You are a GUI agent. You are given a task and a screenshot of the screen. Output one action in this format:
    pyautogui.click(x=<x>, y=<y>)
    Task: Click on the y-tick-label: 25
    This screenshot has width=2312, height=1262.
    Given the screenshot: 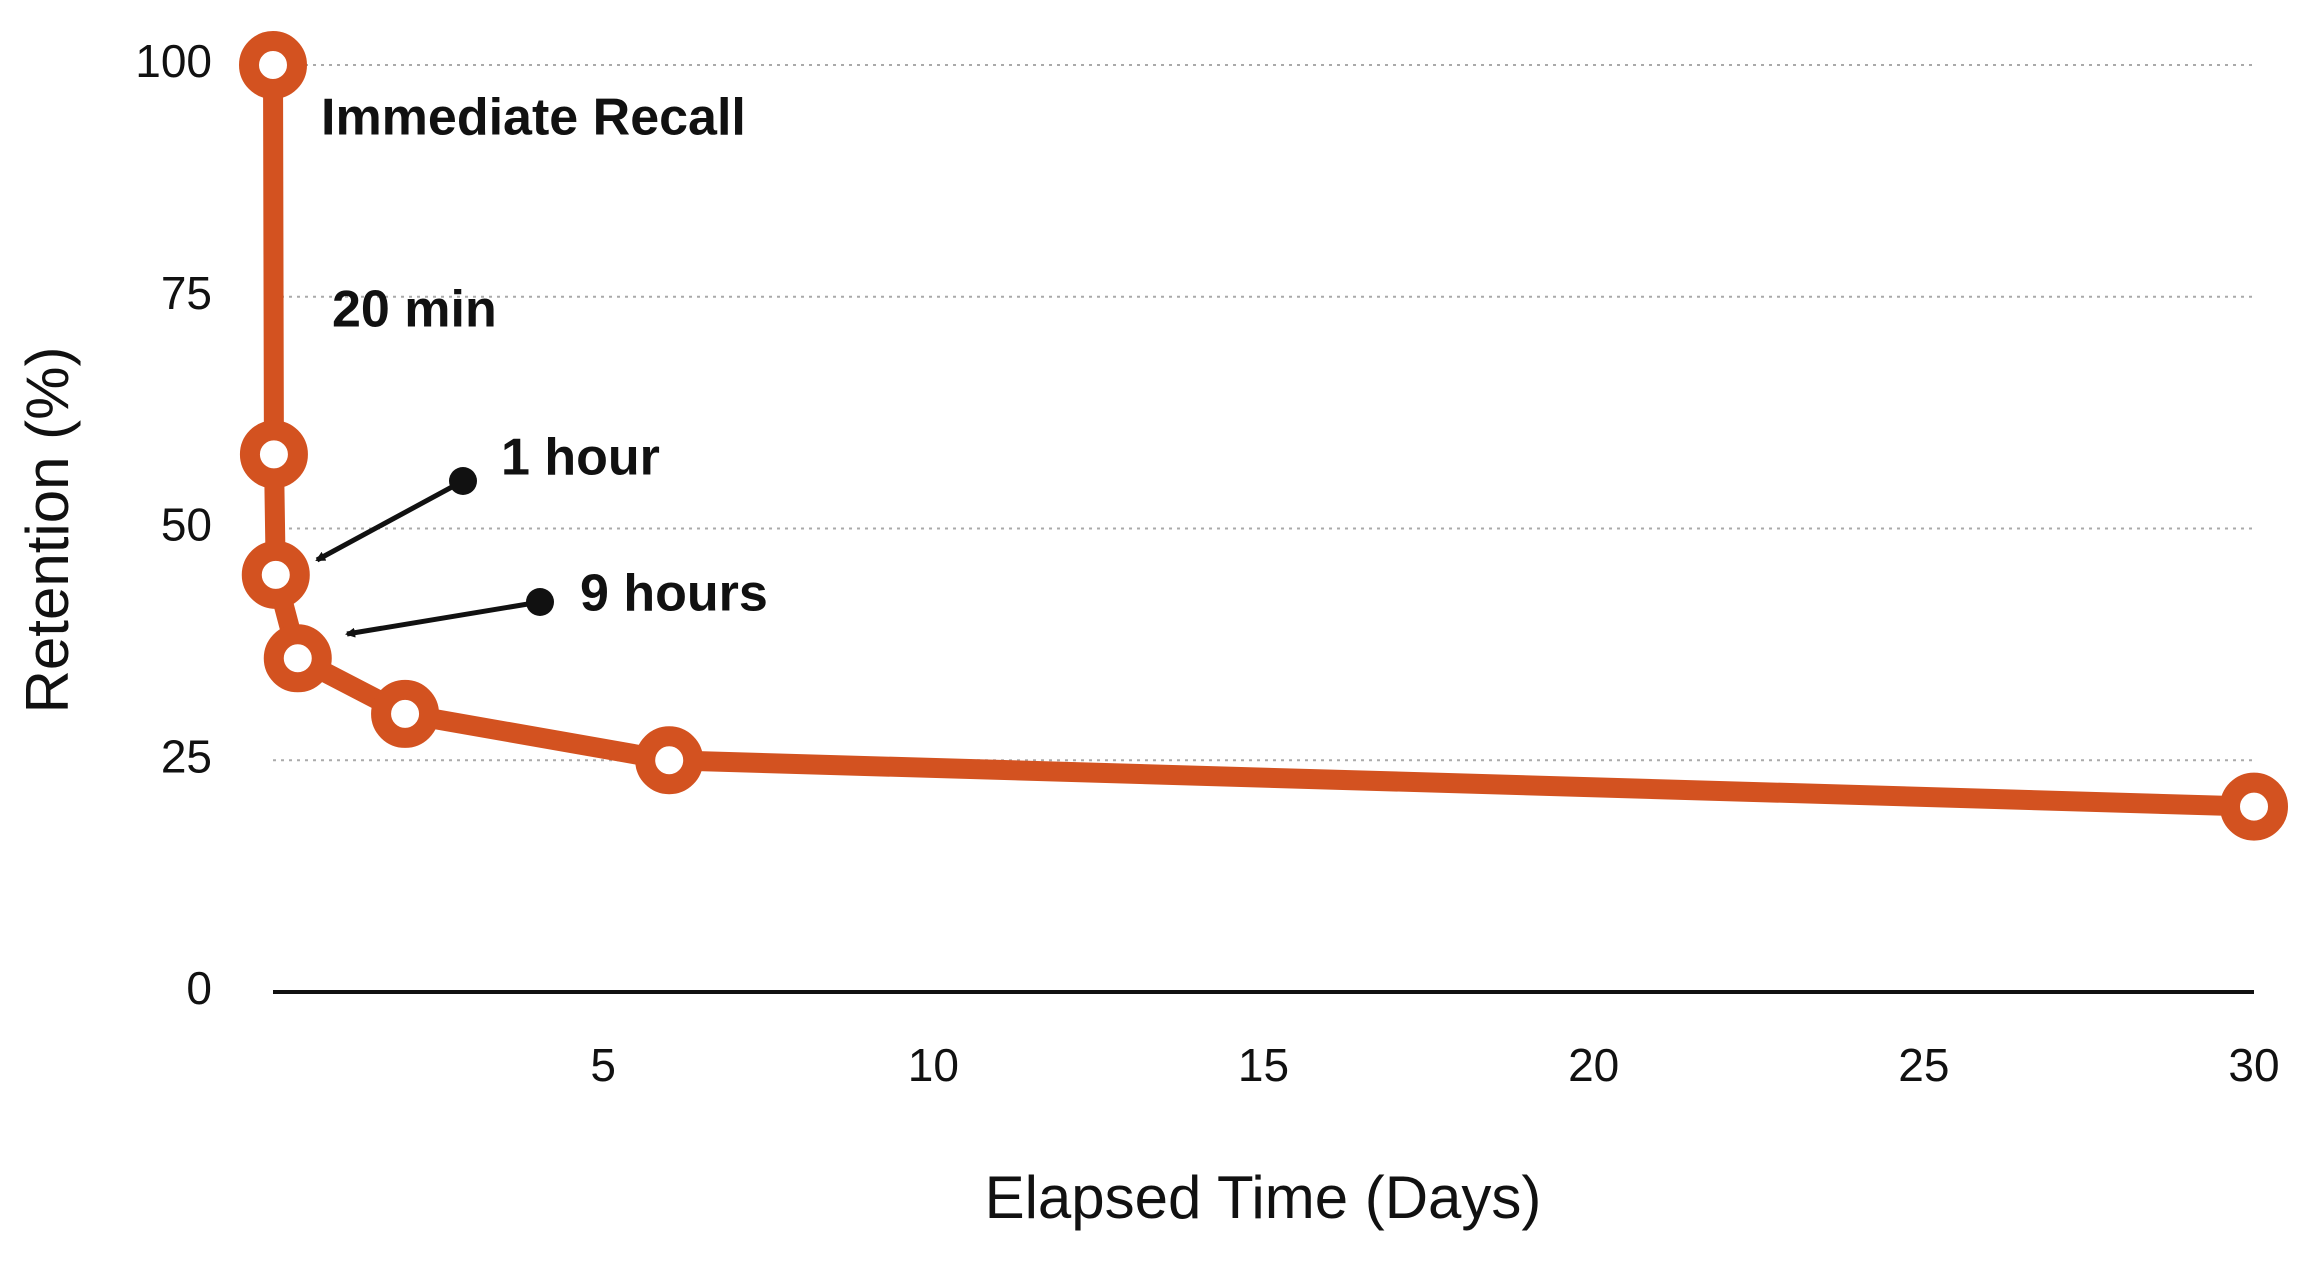 What is the action you would take?
    pyautogui.click(x=186, y=756)
    